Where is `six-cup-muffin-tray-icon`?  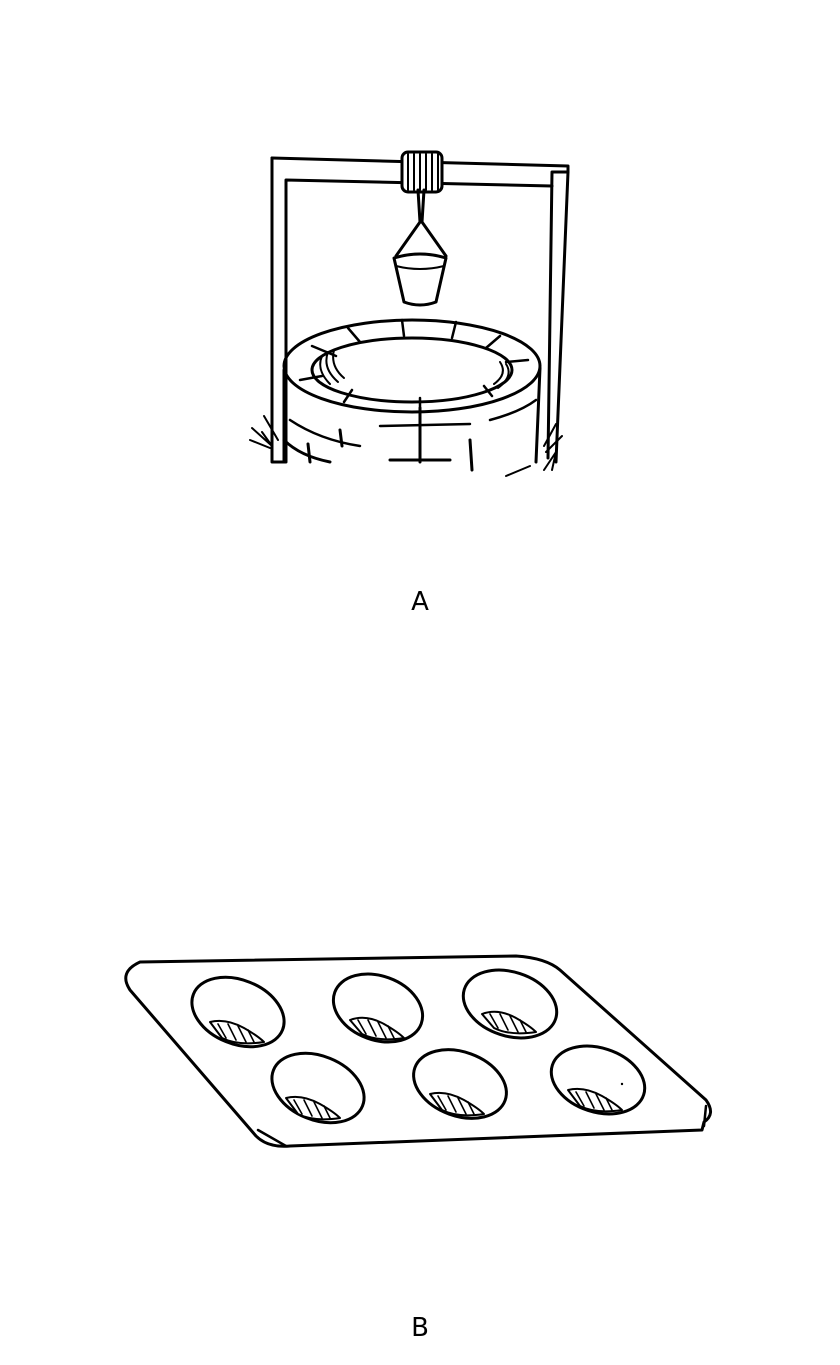
six-cup-muffin-tray-icon is located at coordinates (418, 1051).